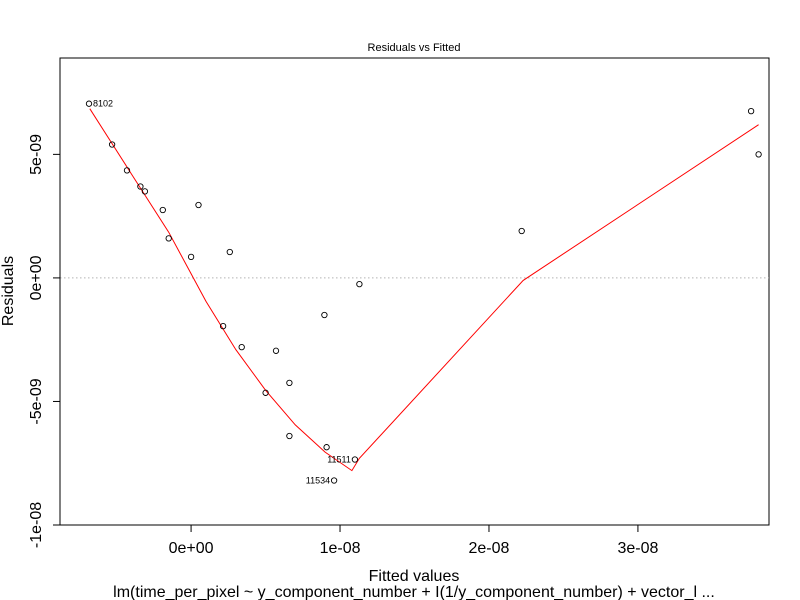  I want to click on y-tick-label: -1e-08, so click(36, 525).